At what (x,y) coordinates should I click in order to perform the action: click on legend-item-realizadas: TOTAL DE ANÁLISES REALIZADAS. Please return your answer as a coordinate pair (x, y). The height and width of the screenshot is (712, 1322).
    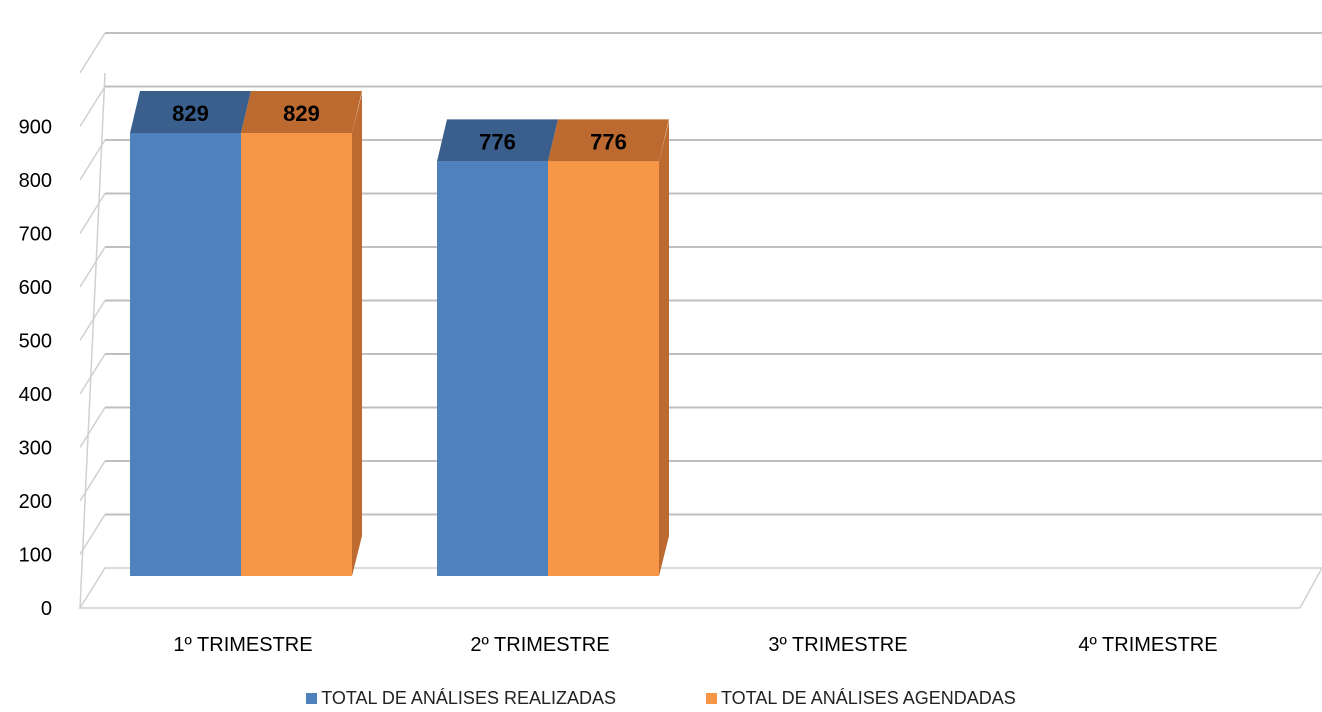
    Looking at the image, I should click on (461, 698).